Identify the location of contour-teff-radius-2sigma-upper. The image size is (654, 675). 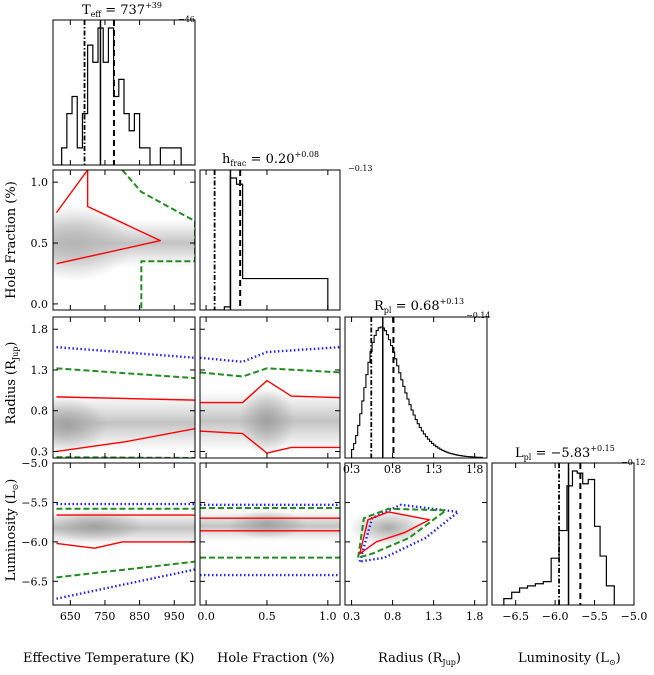
(125, 373).